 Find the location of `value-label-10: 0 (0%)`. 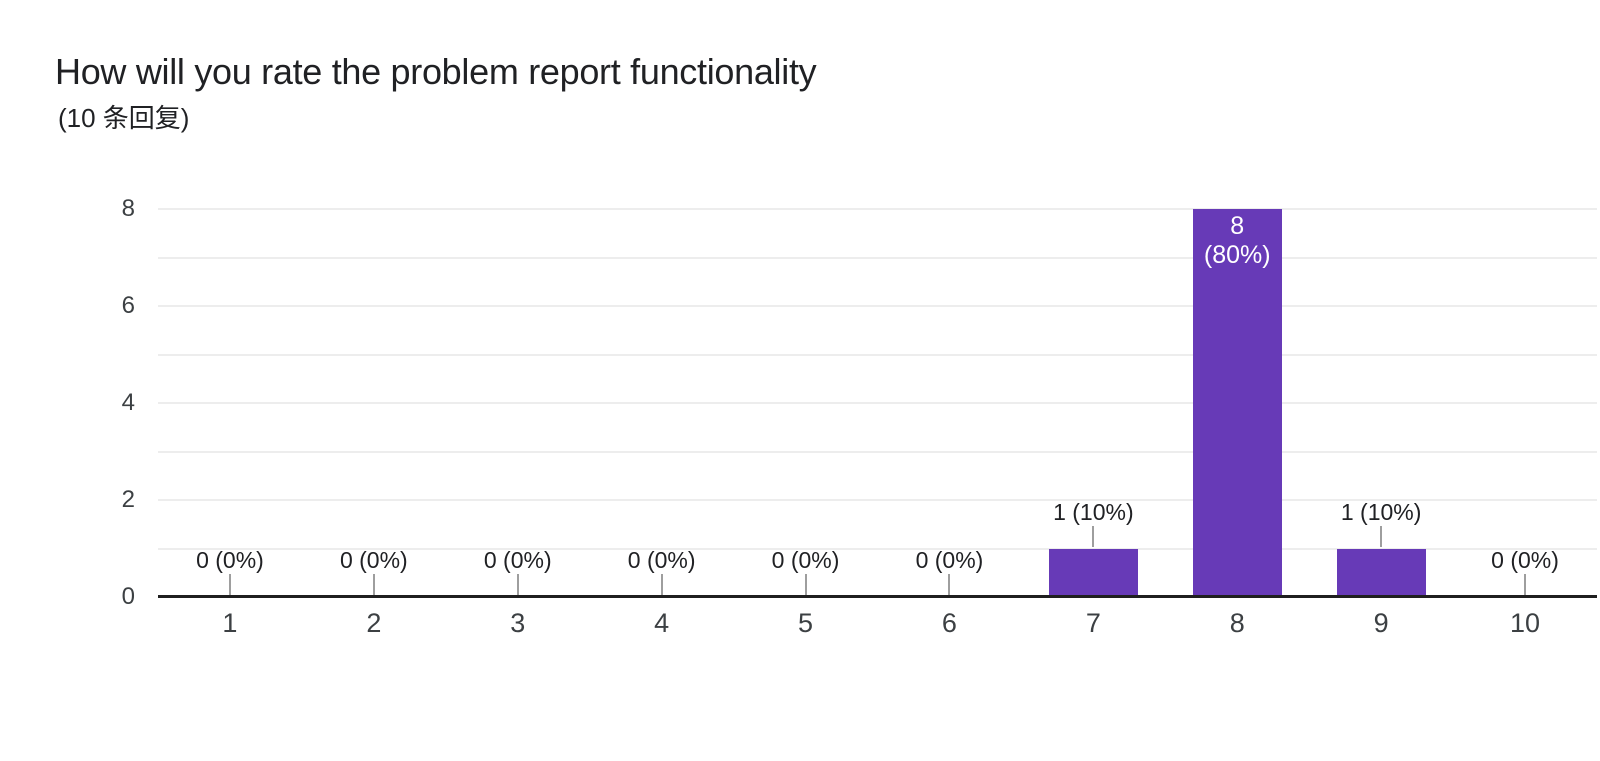

value-label-10: 0 (0%) is located at coordinates (1525, 560).